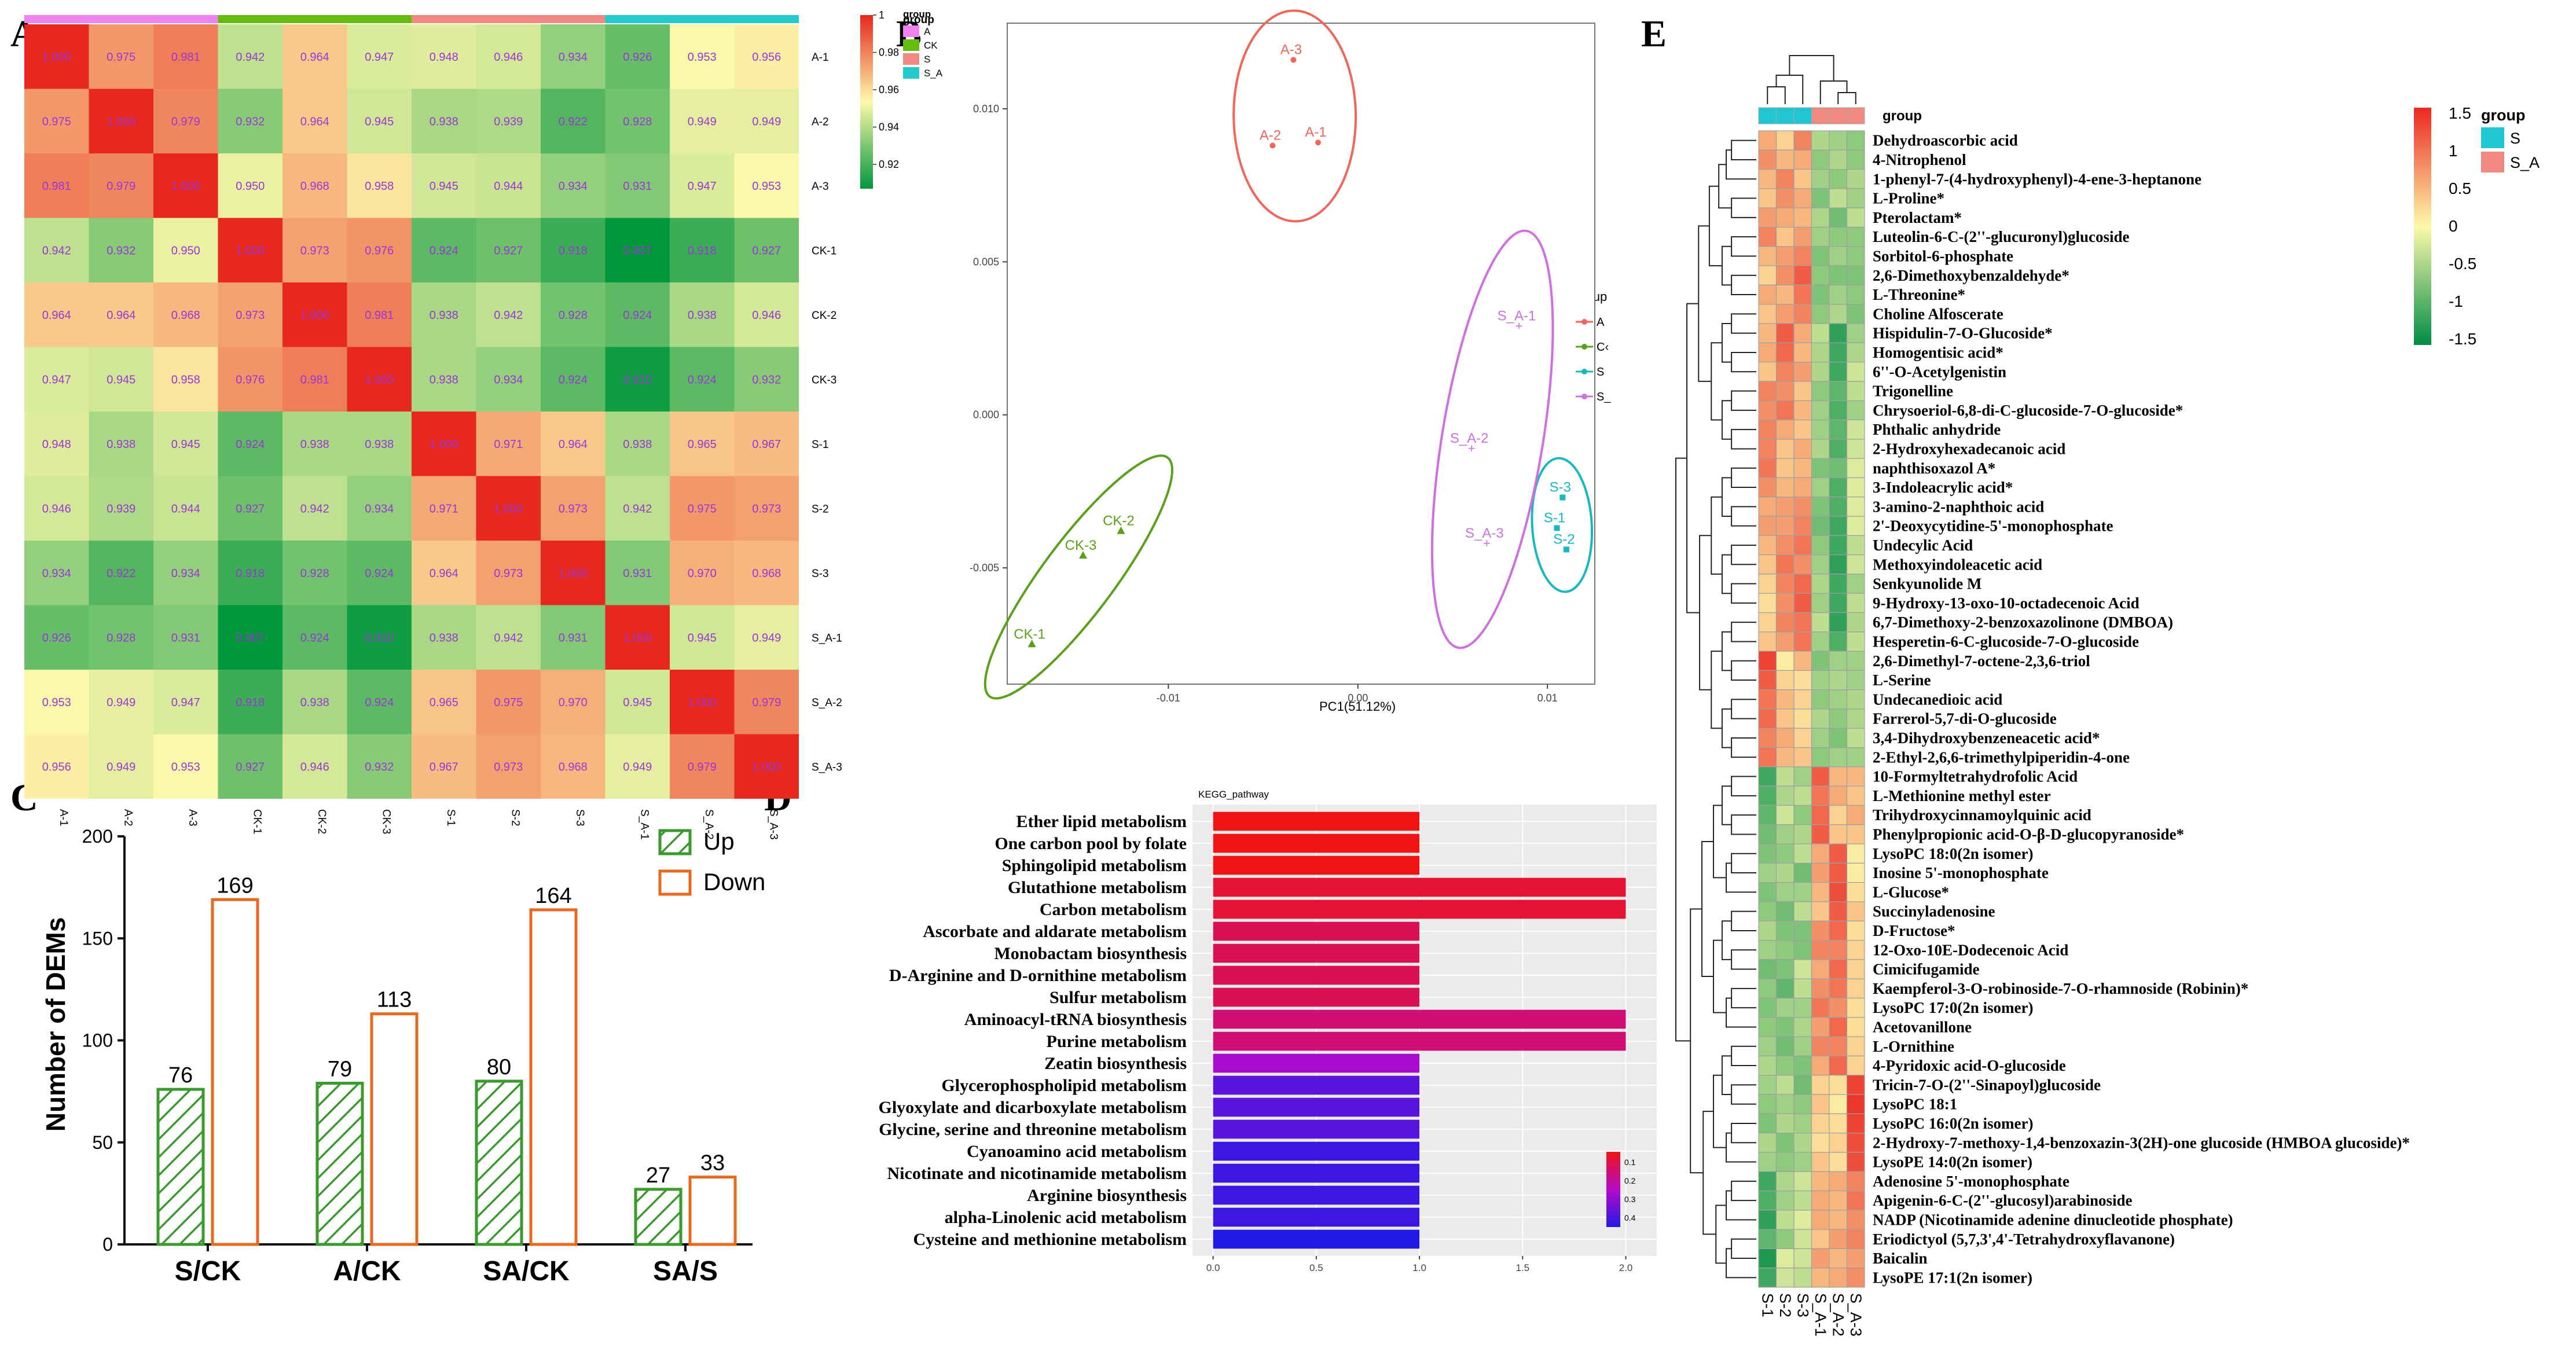 The height and width of the screenshot is (1359, 2576). I want to click on panel-d-pathway-label: Monobactam biosynthesis, so click(1090, 954).